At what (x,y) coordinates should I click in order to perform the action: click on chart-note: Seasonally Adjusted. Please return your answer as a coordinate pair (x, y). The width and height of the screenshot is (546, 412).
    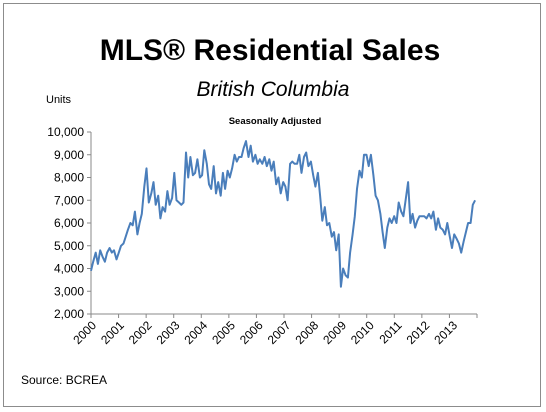
    Looking at the image, I should click on (275, 121).